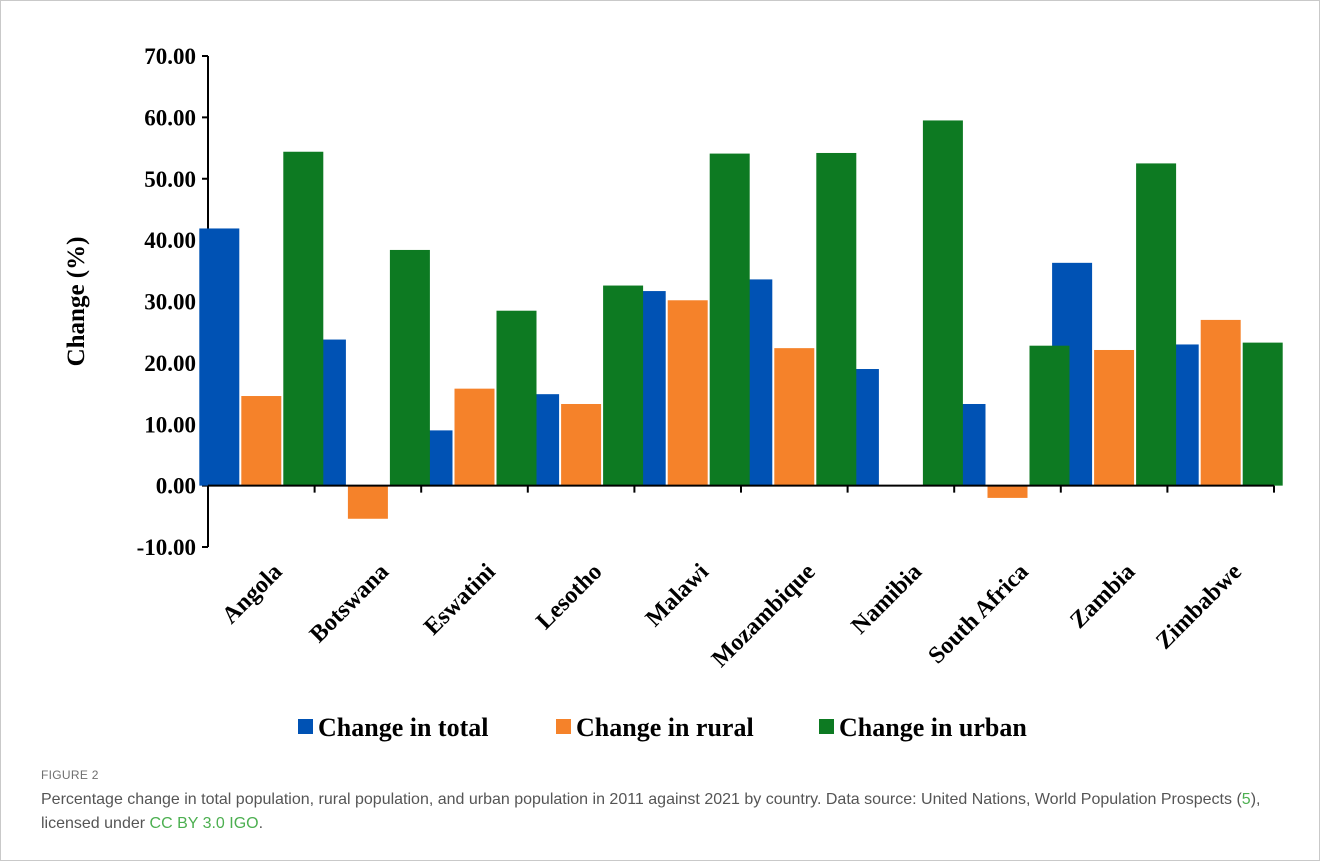 This screenshot has width=1320, height=861. What do you see at coordinates (665, 727) in the screenshot?
I see `legend-label: Change in rural` at bounding box center [665, 727].